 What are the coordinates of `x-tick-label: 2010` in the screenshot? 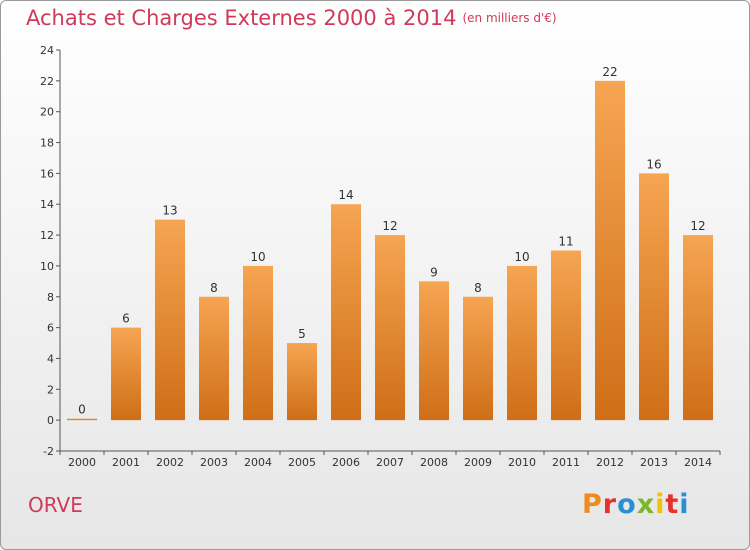 It's located at (522, 462).